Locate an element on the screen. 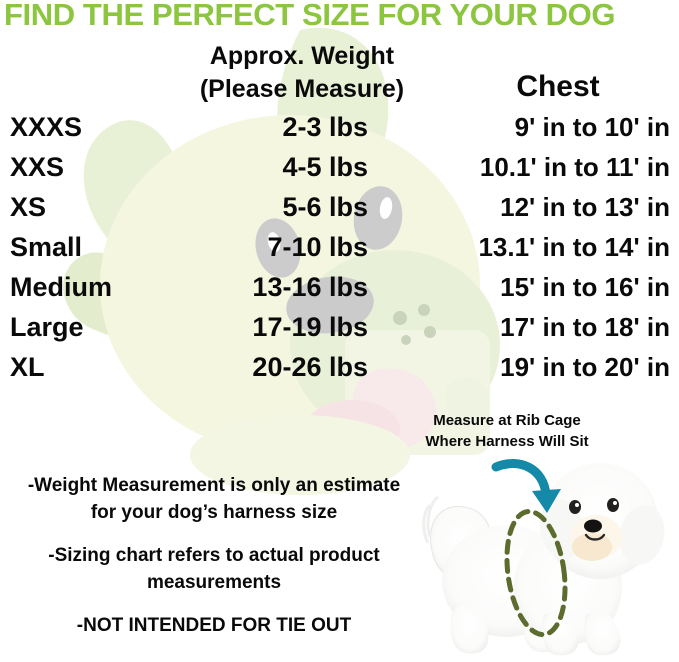 This screenshot has width=679, height=662. dog-mouth is located at coordinates (595, 537).